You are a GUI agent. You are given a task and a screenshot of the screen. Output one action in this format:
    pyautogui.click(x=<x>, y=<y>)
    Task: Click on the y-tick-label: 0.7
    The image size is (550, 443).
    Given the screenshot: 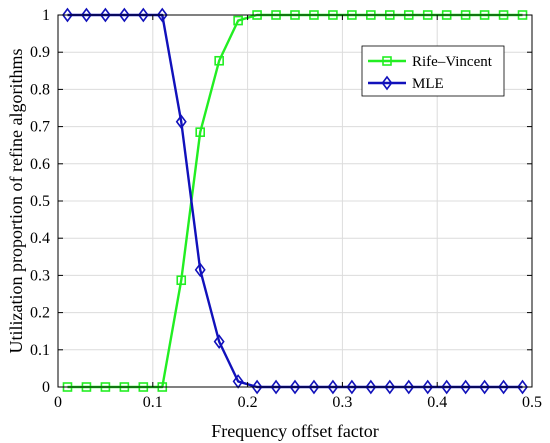 What is the action you would take?
    pyautogui.click(x=40, y=127)
    